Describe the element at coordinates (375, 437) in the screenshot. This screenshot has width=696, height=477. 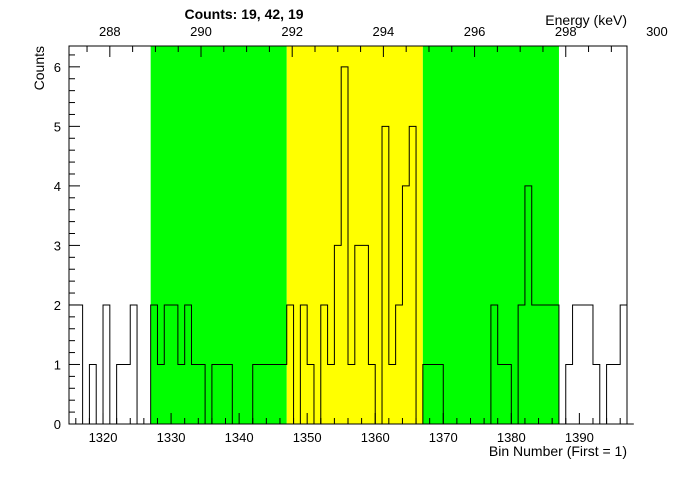
I see `x-tick-label: 1360` at that location.